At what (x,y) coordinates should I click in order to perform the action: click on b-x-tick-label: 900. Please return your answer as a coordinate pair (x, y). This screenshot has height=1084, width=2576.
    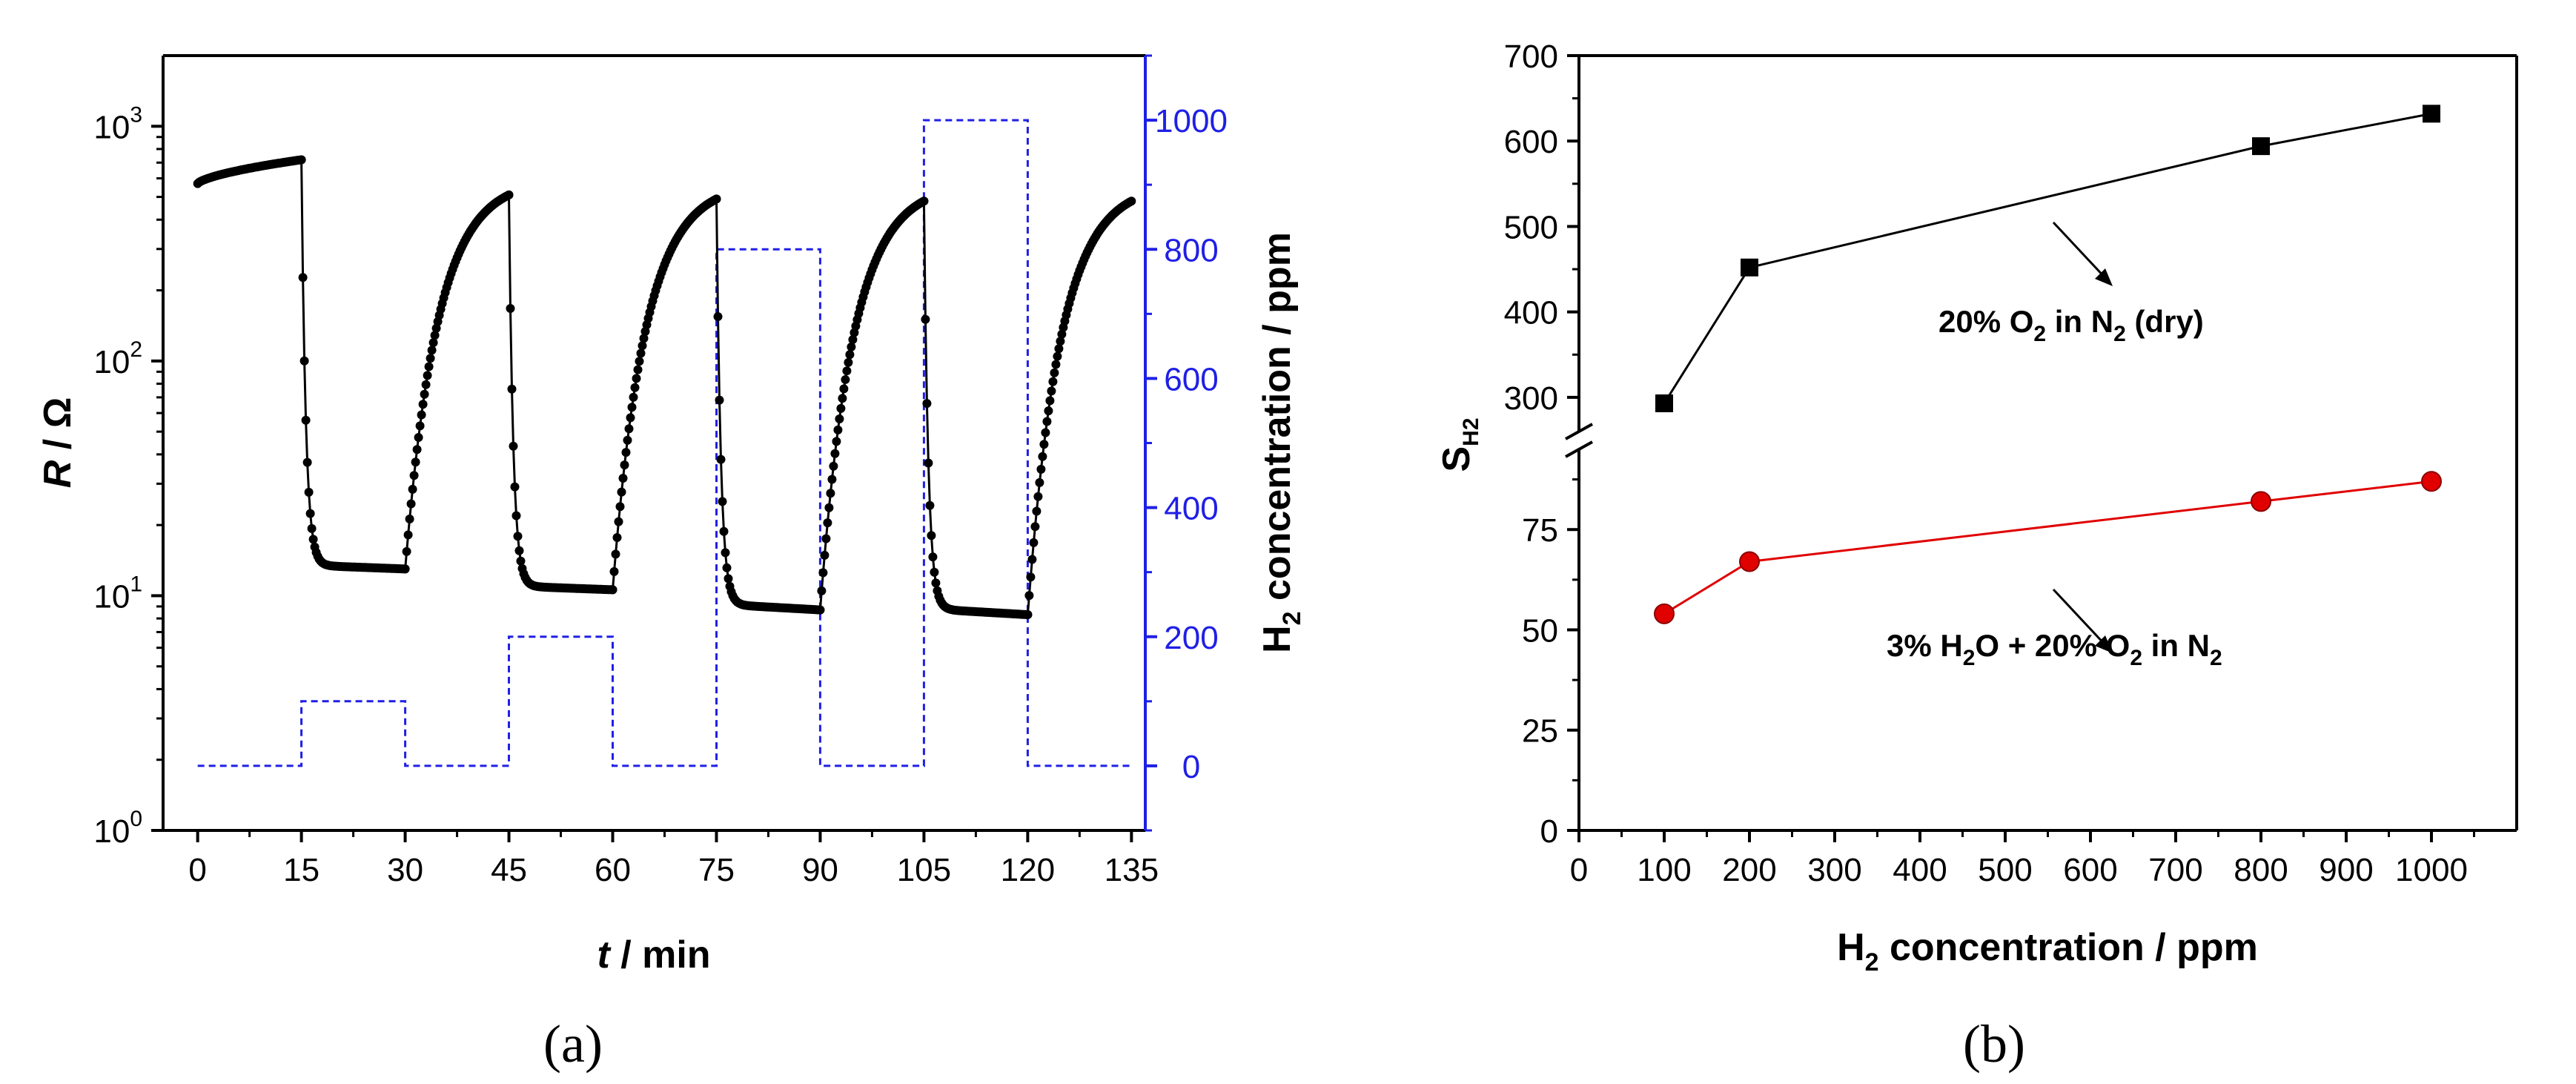
    Looking at the image, I should click on (2346, 870).